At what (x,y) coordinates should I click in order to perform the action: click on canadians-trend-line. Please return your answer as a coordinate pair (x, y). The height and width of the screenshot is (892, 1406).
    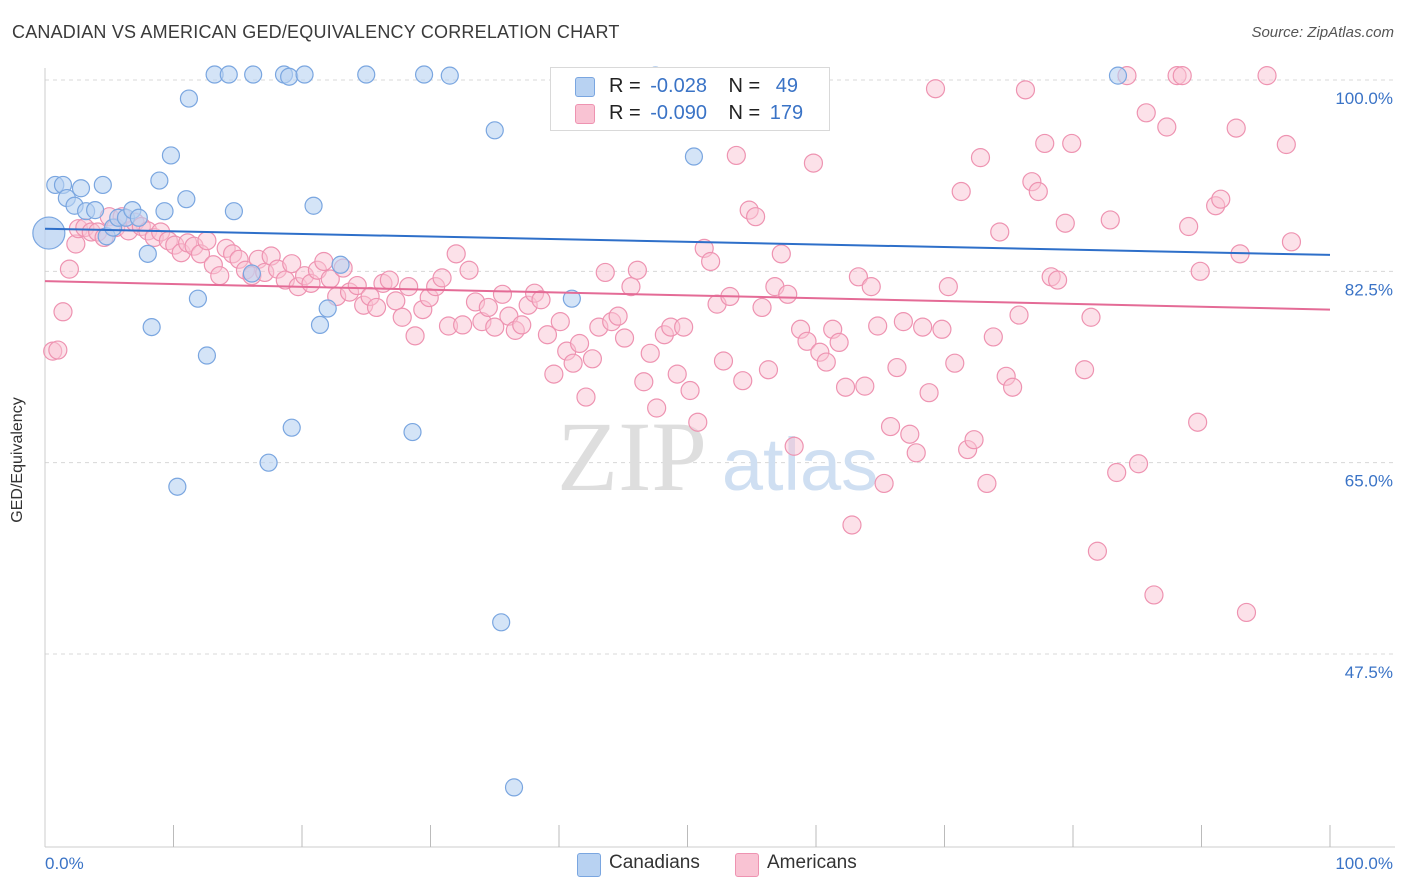
    Looking at the image, I should click on (687, 241).